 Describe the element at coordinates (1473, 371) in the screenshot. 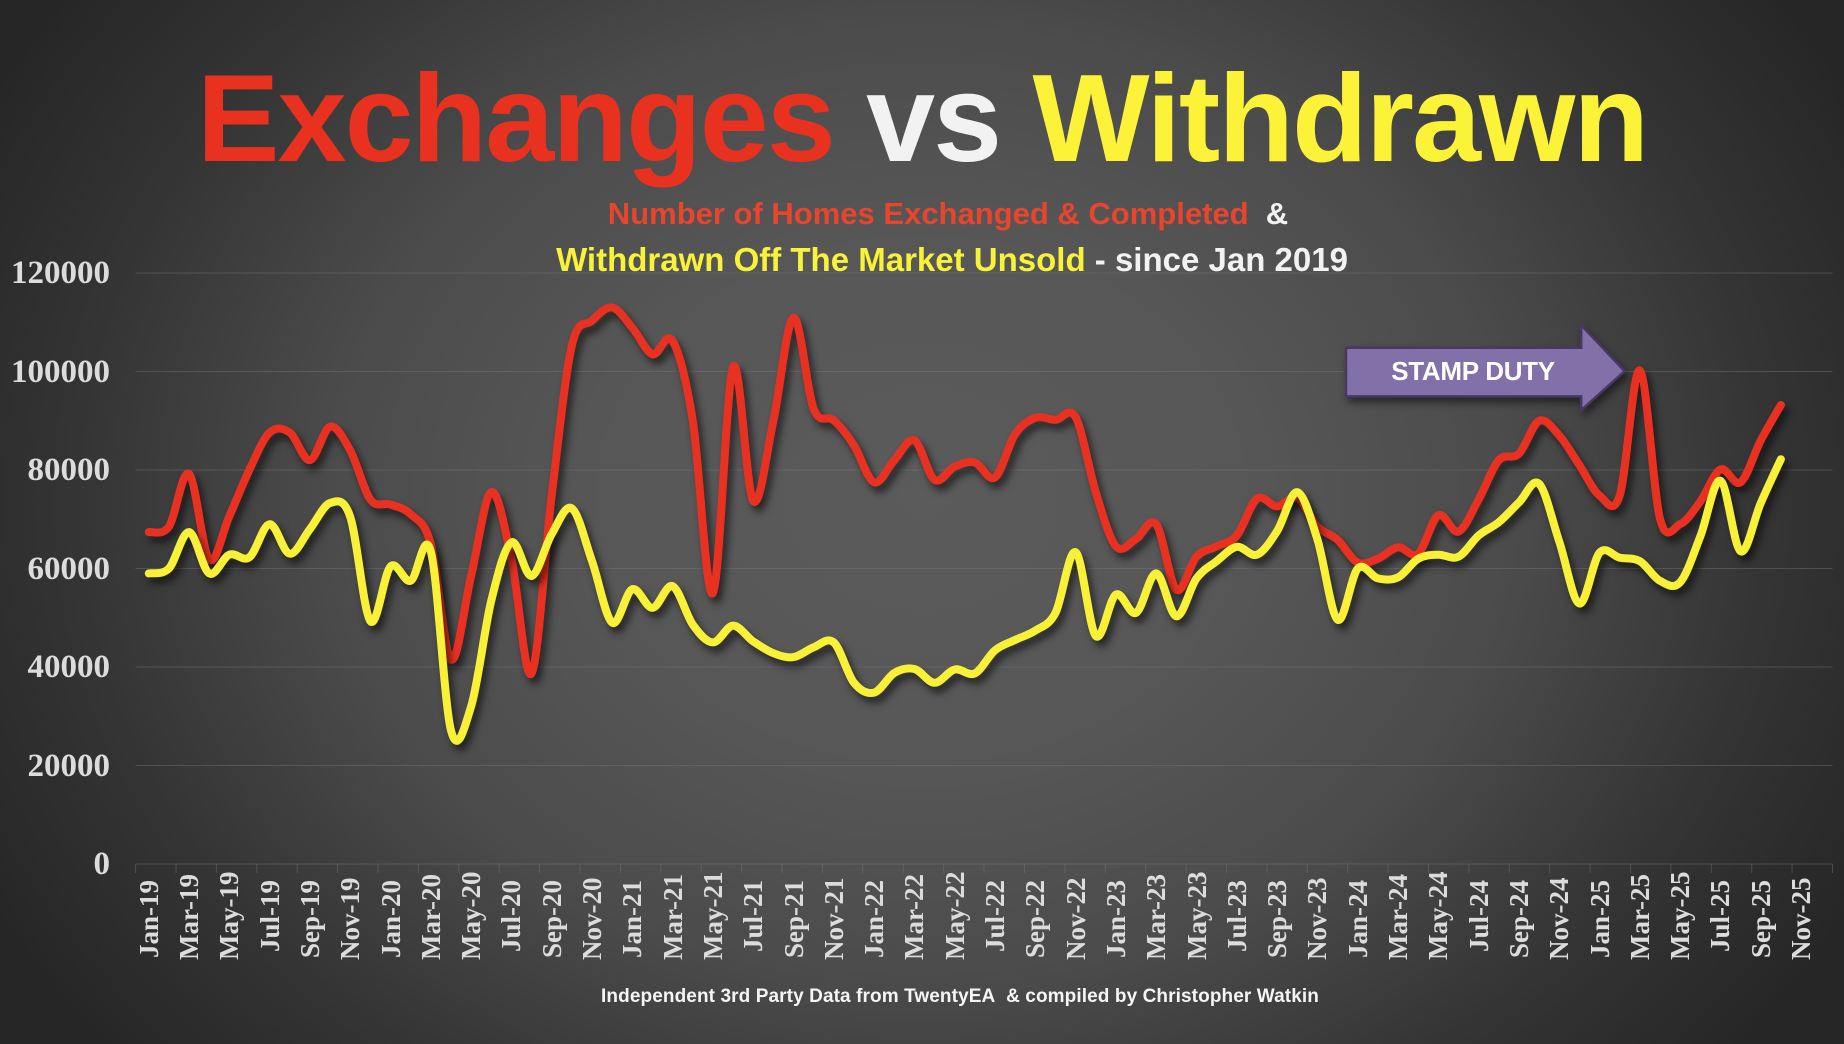

I see `svg-text: STAMP DUTY` at that location.